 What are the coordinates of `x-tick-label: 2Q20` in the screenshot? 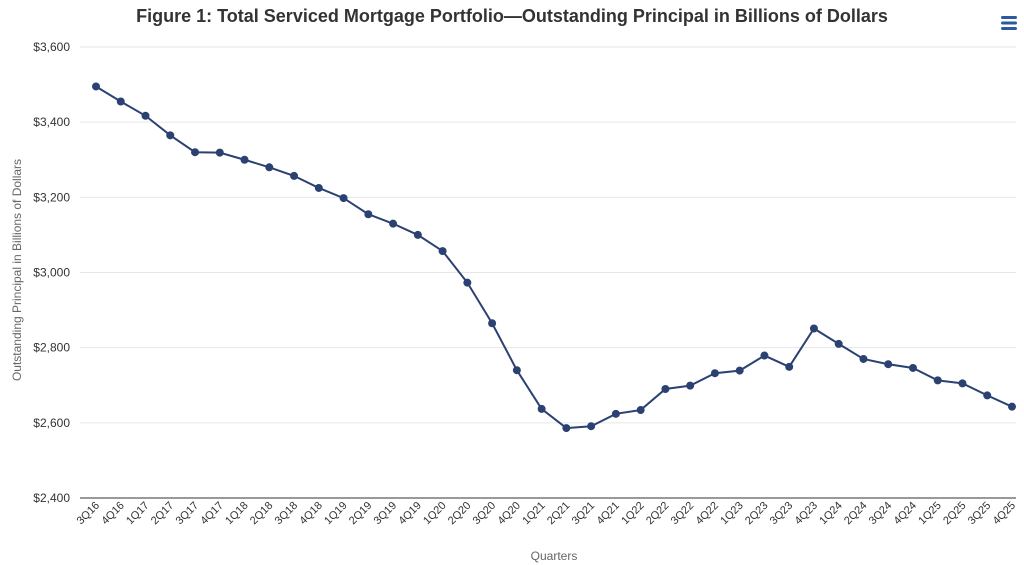 It's located at (460, 514).